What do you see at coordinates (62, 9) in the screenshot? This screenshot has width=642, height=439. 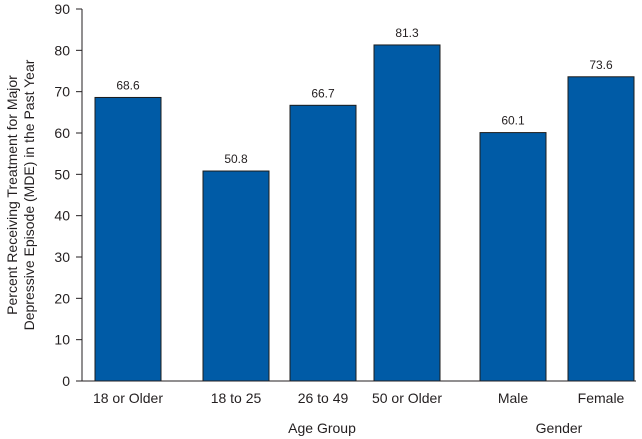 I see `y-tick-label: 90` at bounding box center [62, 9].